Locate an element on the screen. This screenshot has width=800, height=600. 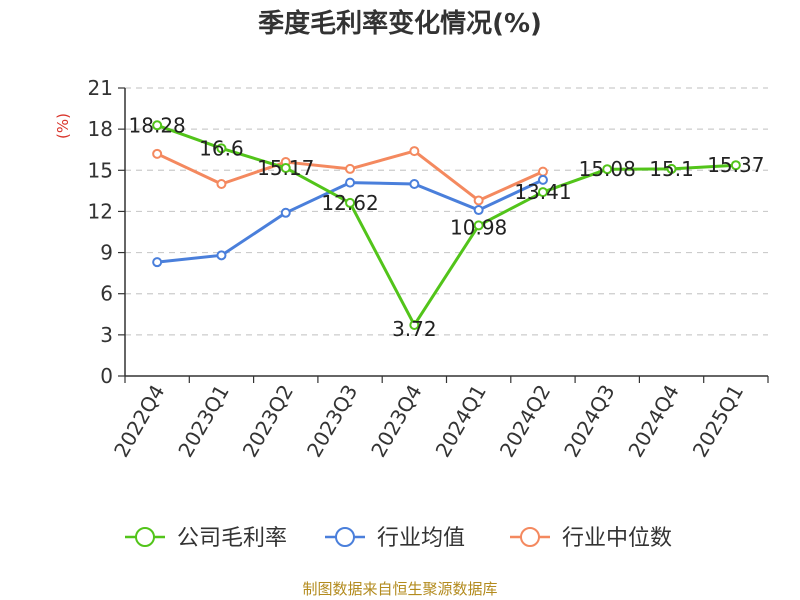
data-label: 10.98 is located at coordinates (478, 227).